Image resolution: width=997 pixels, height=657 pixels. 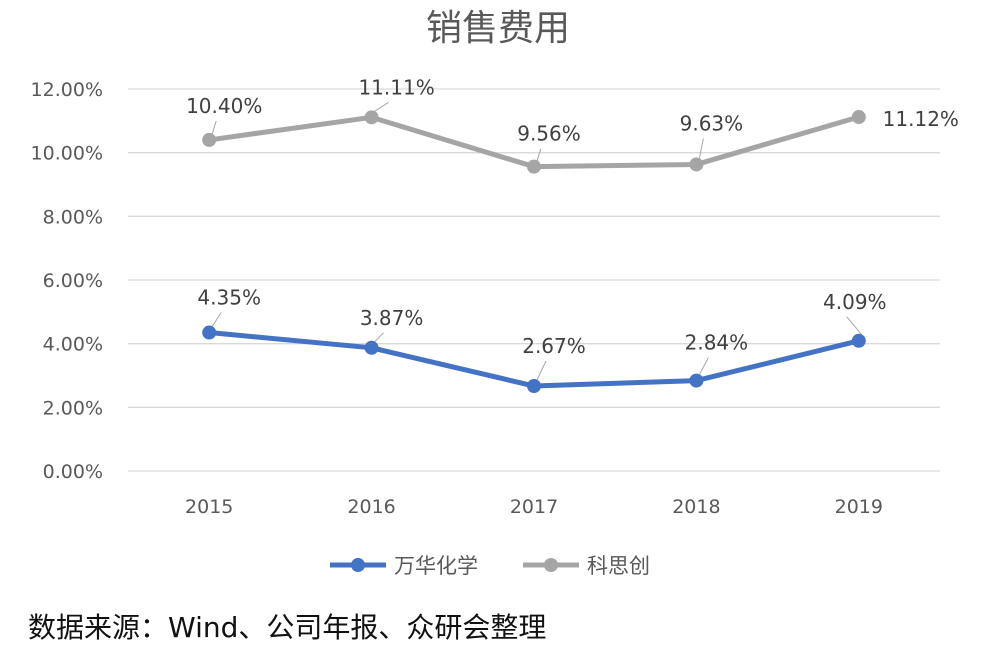 I want to click on y-tick-label: 0.00%, so click(x=73, y=472).